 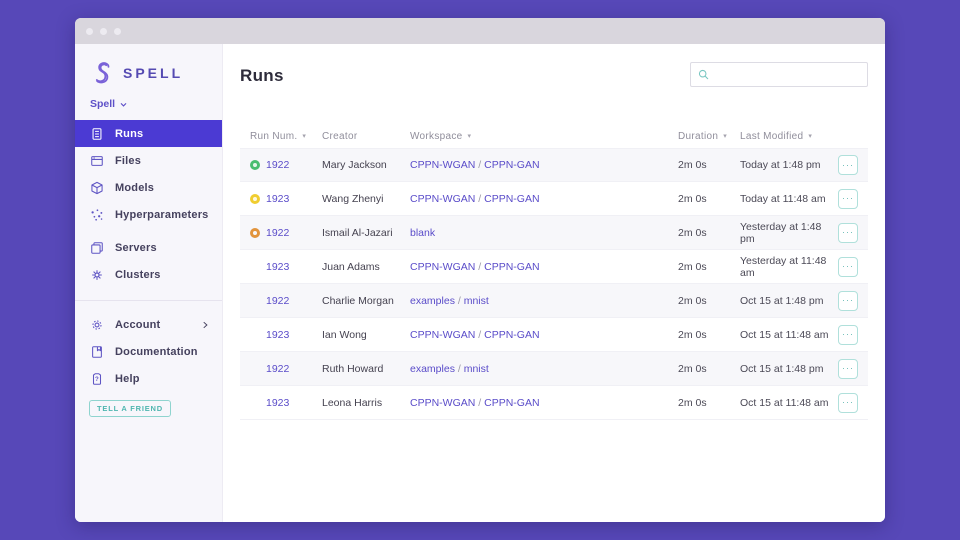 I want to click on column-header-run-num: Run Num. ▾, so click(x=278, y=136).